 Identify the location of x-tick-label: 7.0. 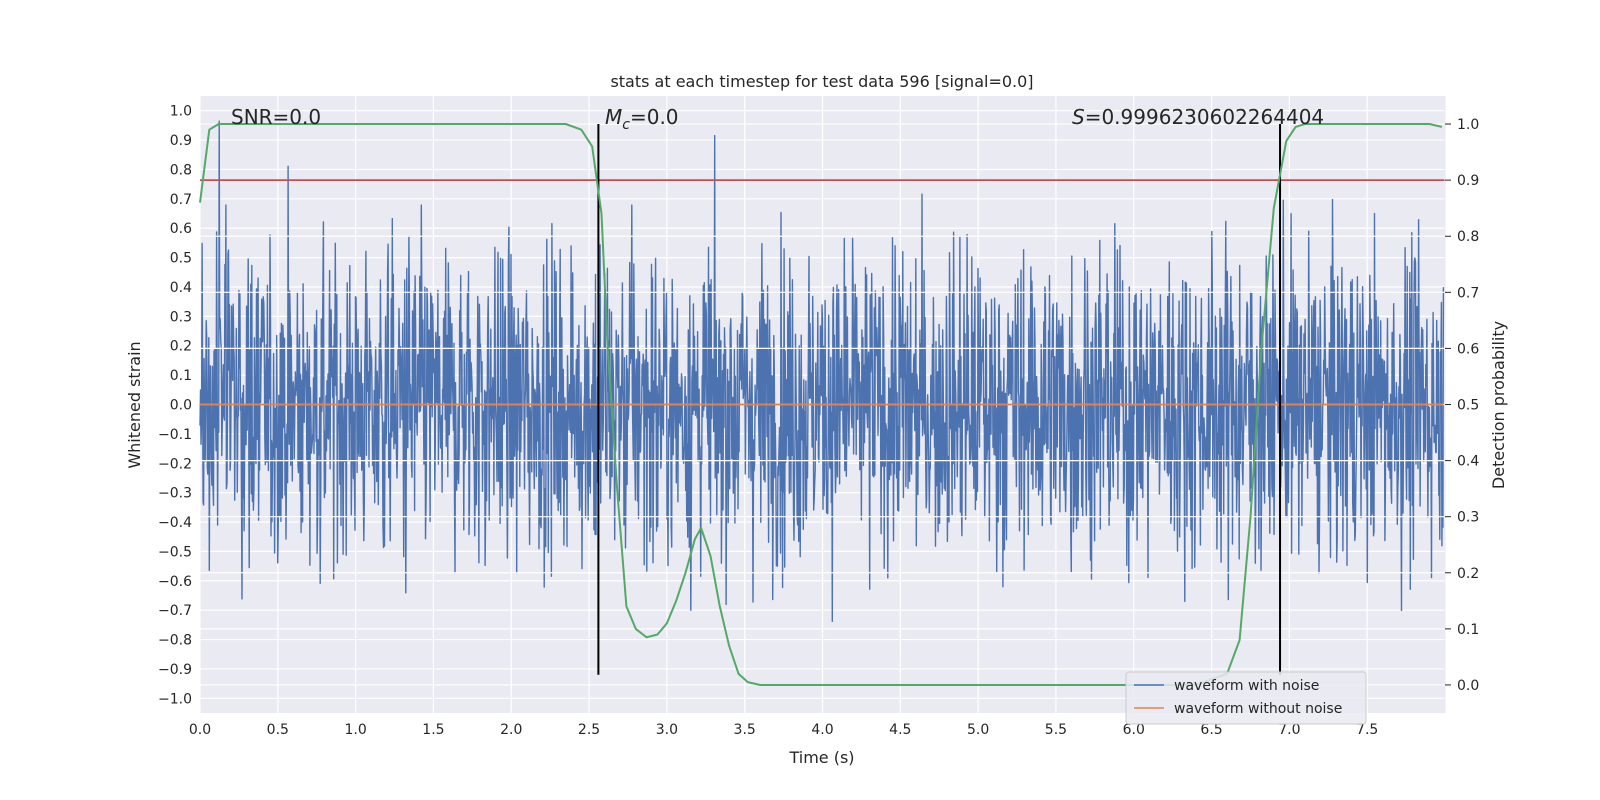
(1289, 730).